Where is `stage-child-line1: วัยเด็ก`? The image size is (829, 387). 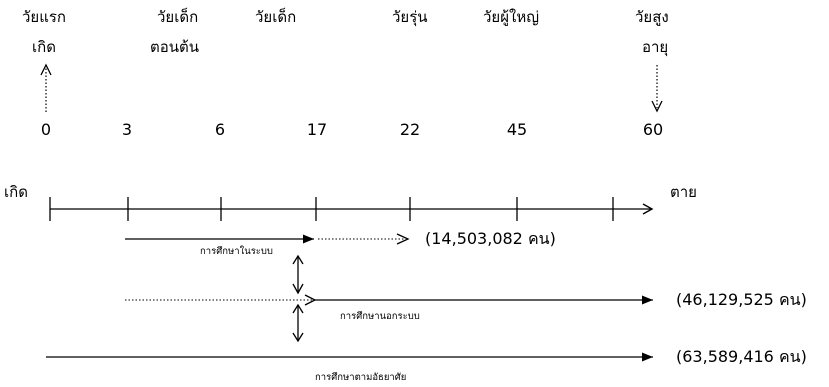
stage-child-line1: วัยเด็ก is located at coordinates (276, 17).